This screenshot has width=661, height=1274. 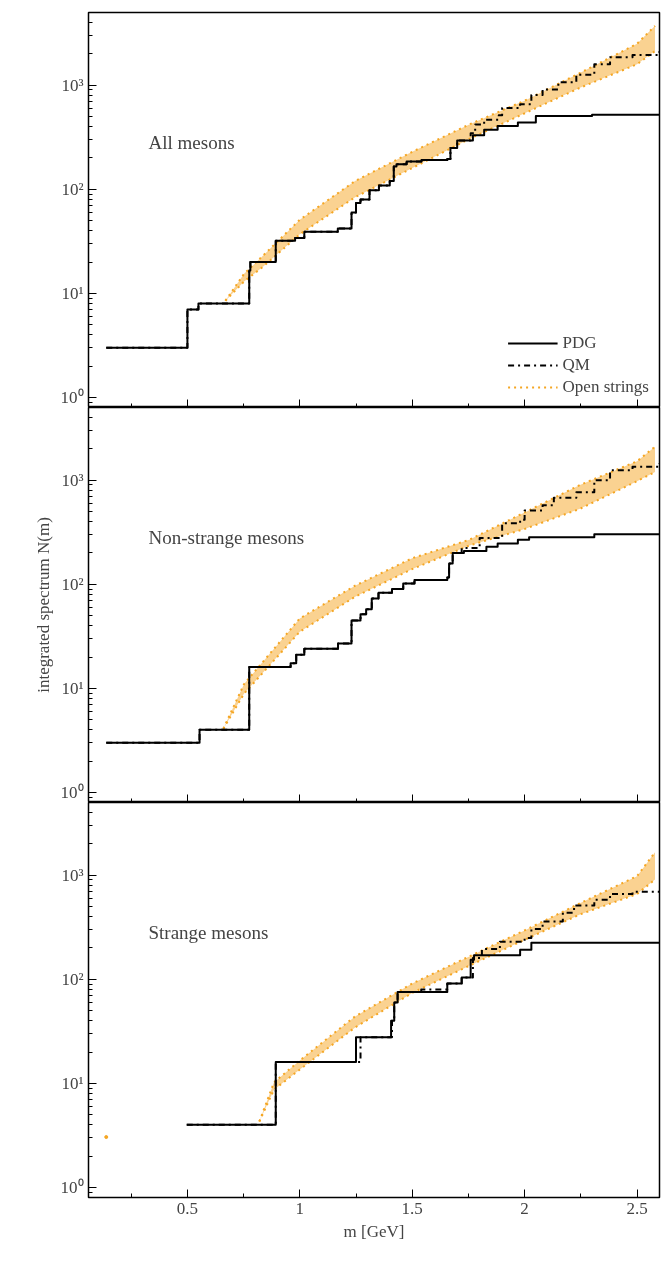 I want to click on x-tick-label: 2, so click(x=524, y=1208).